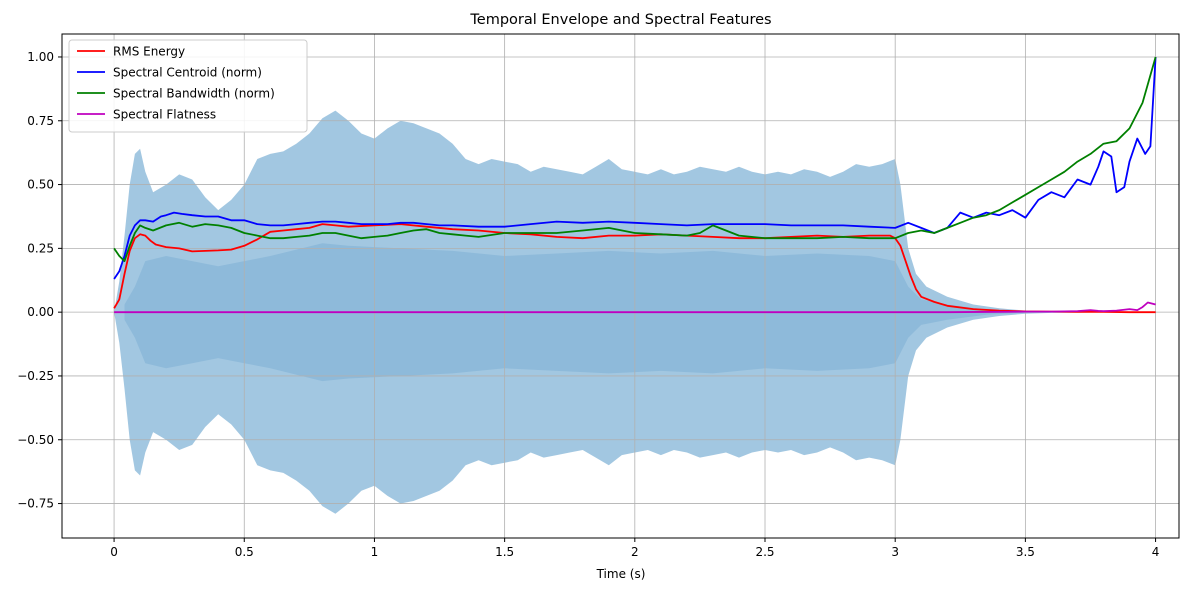  Describe the element at coordinates (620, 20) in the screenshot. I see `chart-title: Temporal Envelope and Spectral Features` at that location.